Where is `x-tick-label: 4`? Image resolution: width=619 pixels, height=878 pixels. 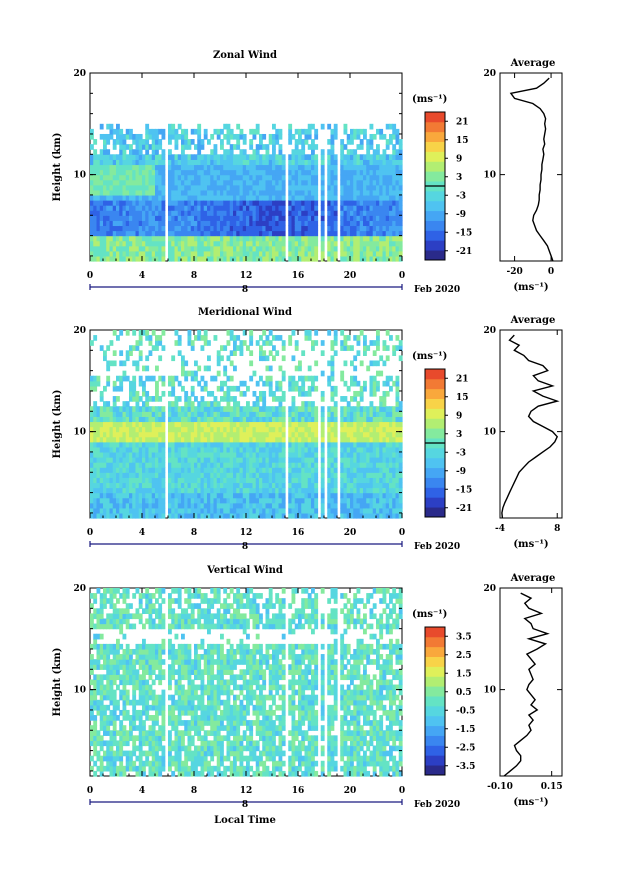
x-tick-label: 4 is located at coordinates (142, 533).